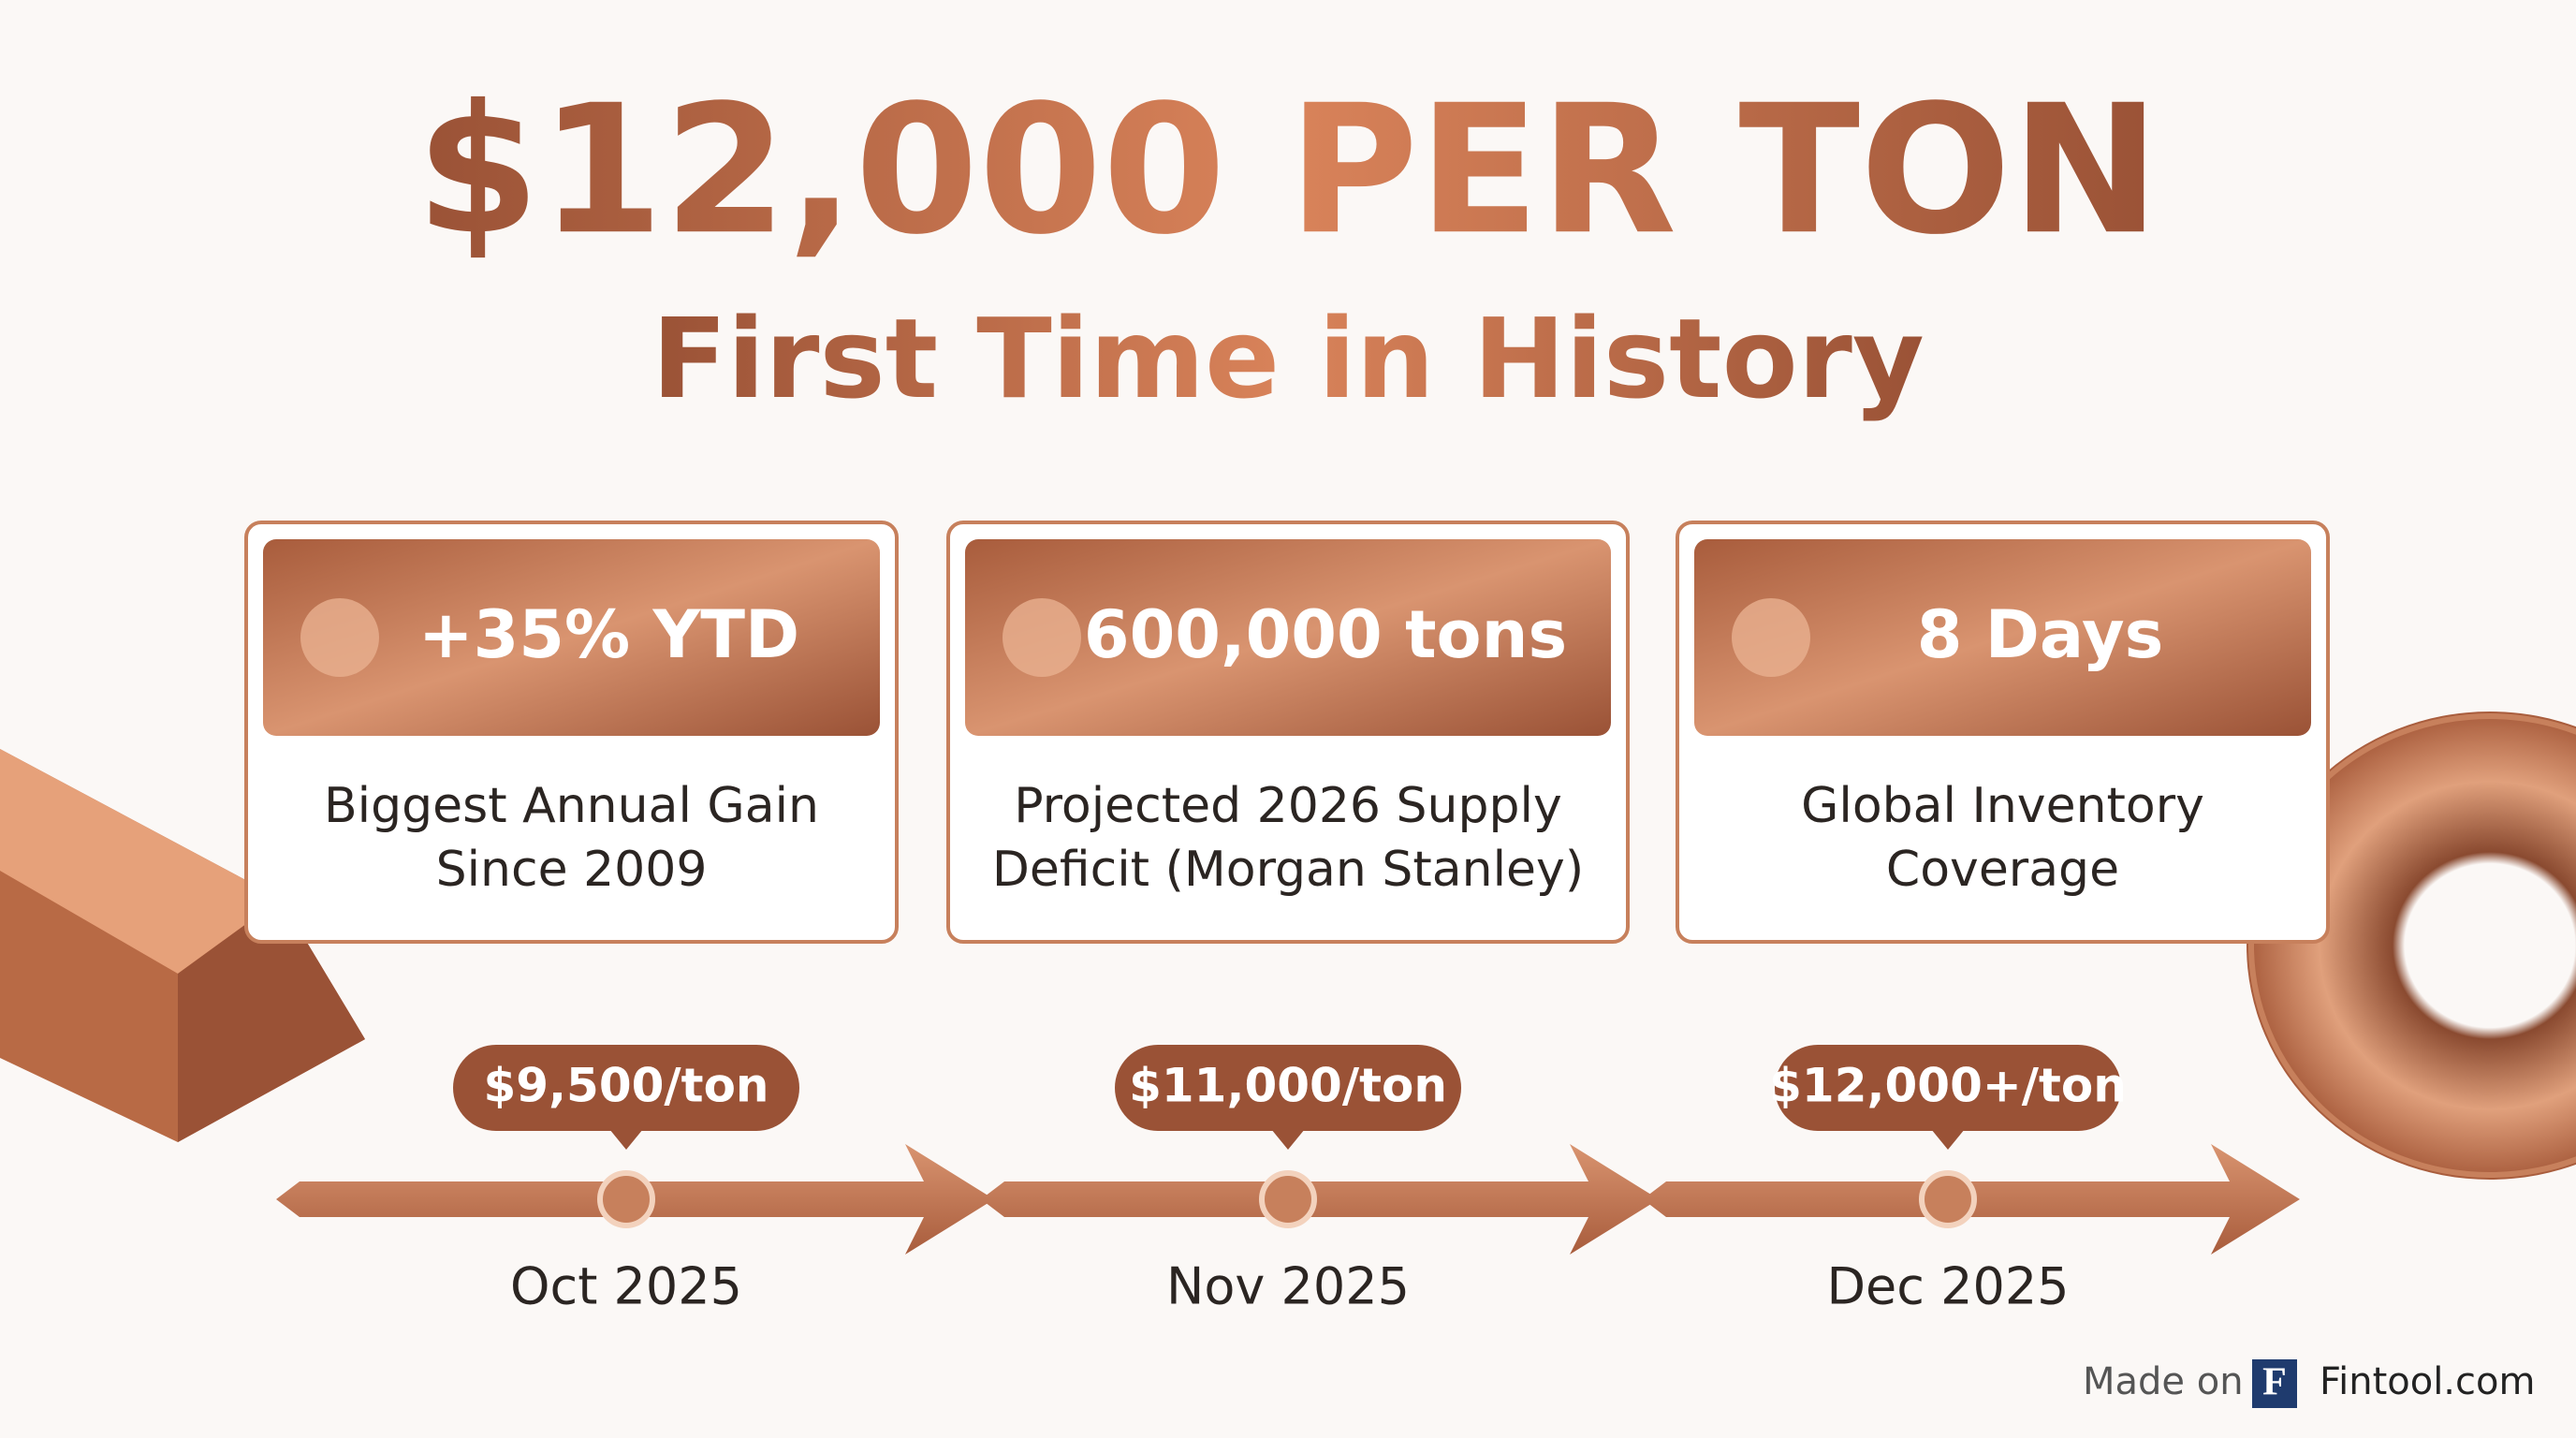 The width and height of the screenshot is (2576, 1438). What do you see at coordinates (1287, 169) in the screenshot?
I see `title: $12,000 PER TON` at bounding box center [1287, 169].